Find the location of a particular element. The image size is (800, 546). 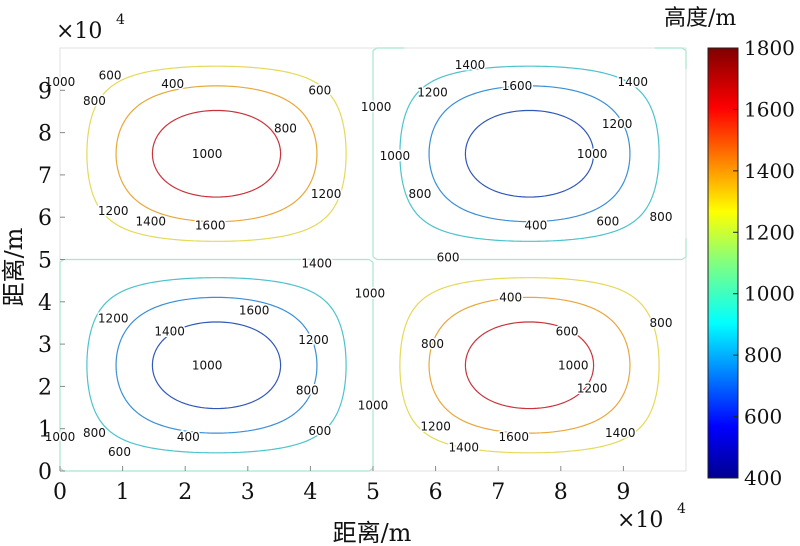

colorbar-title: 高度/m is located at coordinates (700, 18).